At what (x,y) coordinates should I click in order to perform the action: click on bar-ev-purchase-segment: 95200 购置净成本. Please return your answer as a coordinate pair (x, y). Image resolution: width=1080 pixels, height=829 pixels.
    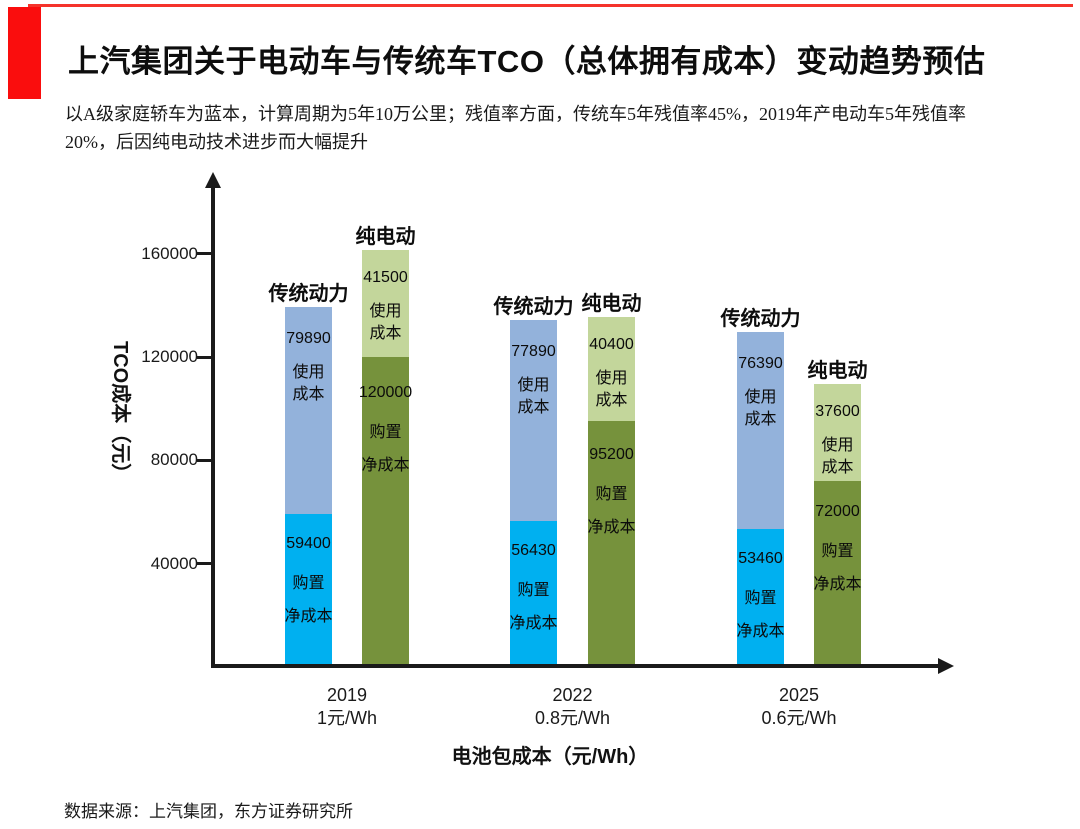
    Looking at the image, I should click on (611, 544).